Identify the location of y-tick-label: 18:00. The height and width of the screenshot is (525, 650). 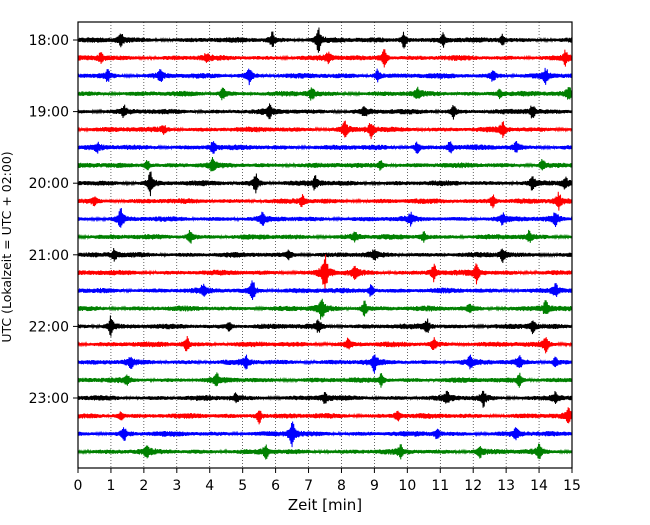
(49, 41).